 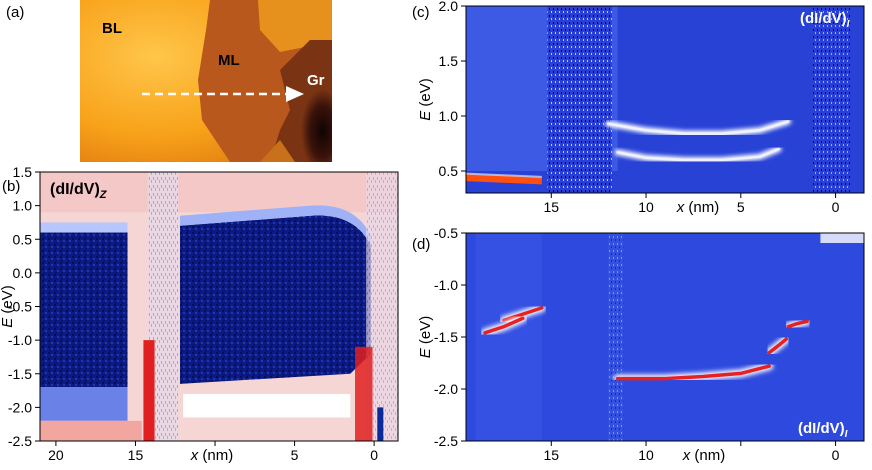 I want to click on panel-label-b: (b), so click(x=11, y=186).